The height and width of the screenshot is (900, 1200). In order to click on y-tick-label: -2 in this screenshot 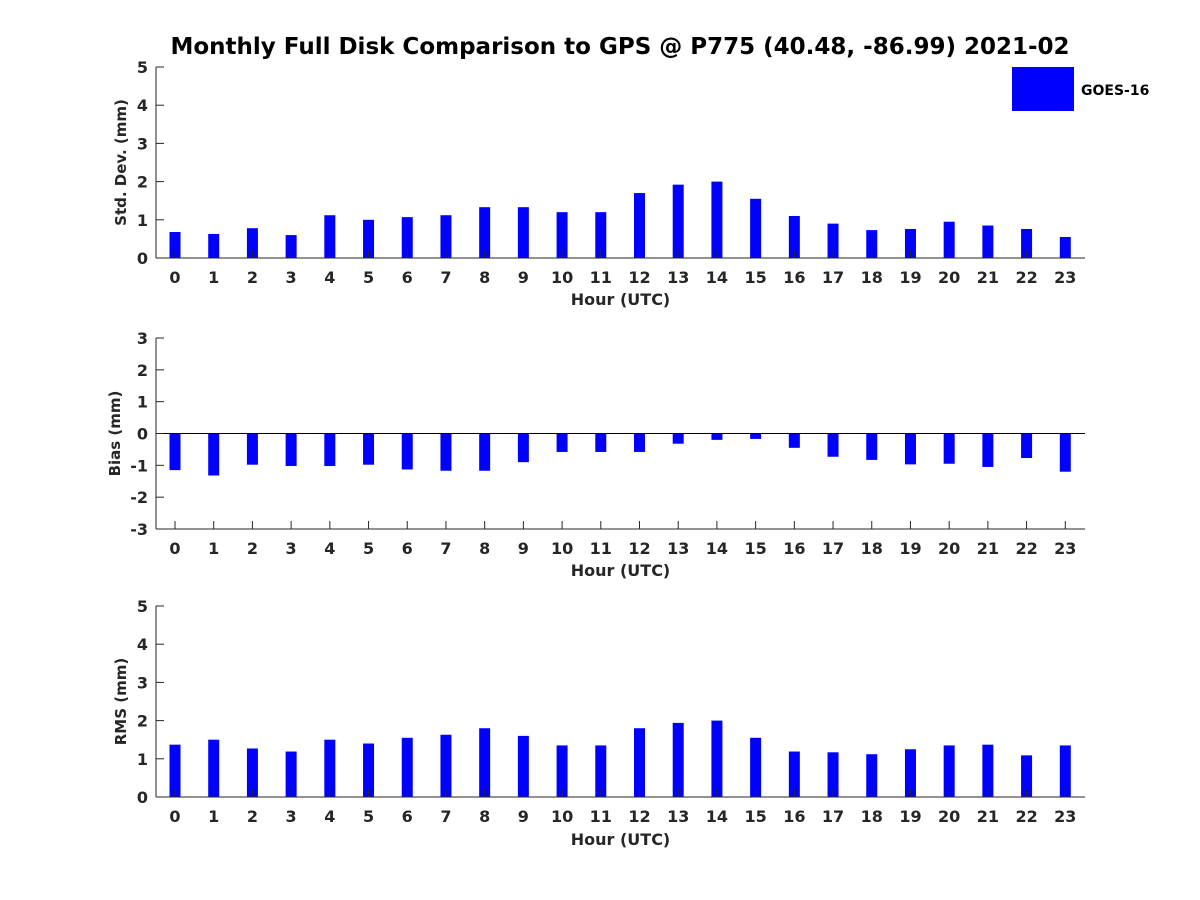, I will do `click(139, 497)`.